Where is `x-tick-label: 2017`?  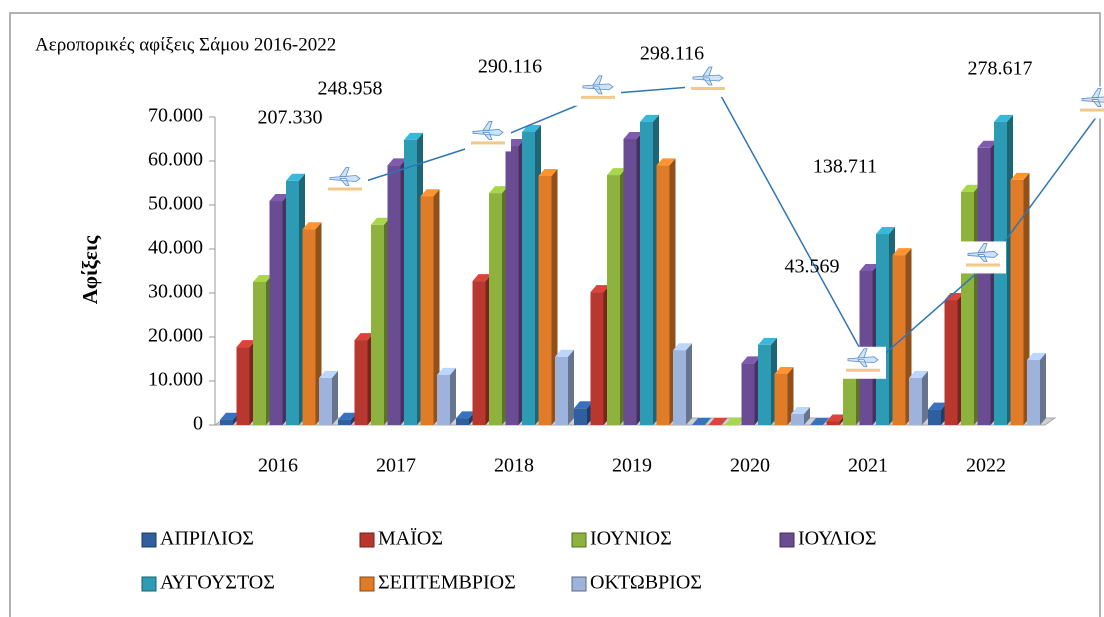 x-tick-label: 2017 is located at coordinates (396, 466).